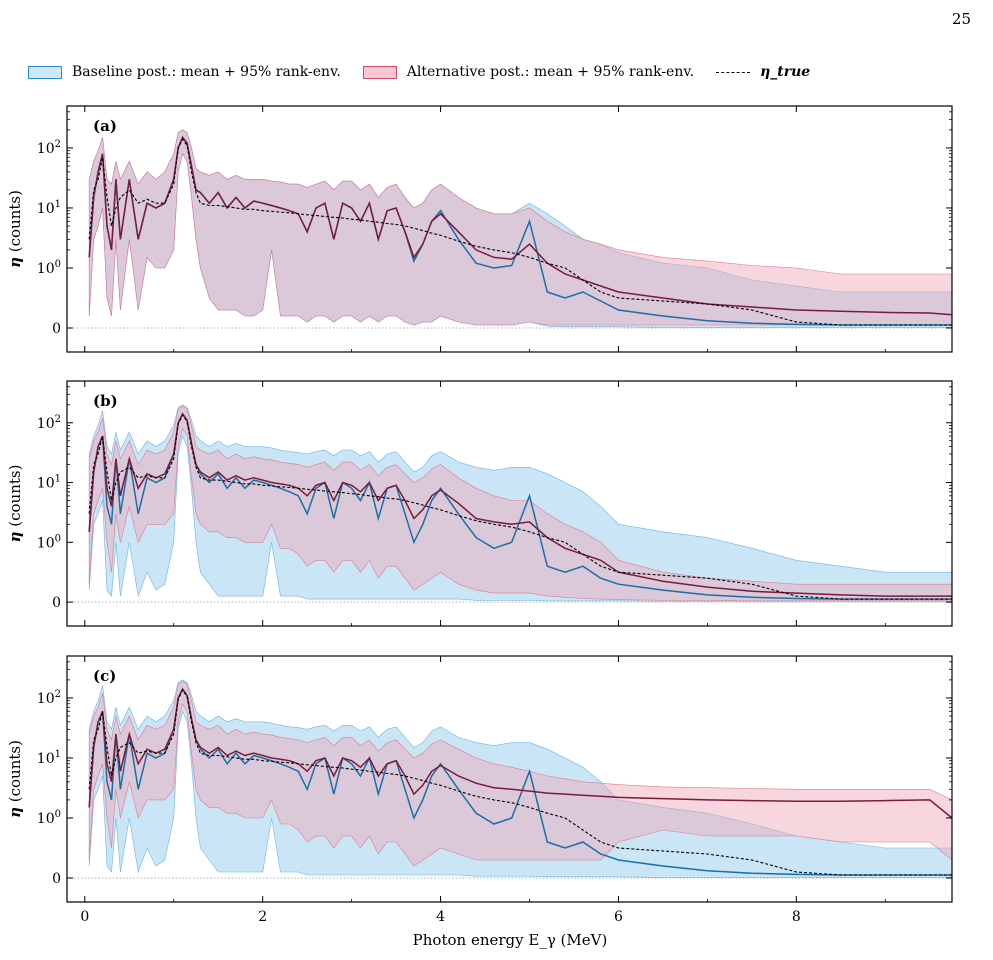 The width and height of the screenshot is (993, 960). I want to click on panel-label: (a), so click(105, 126).